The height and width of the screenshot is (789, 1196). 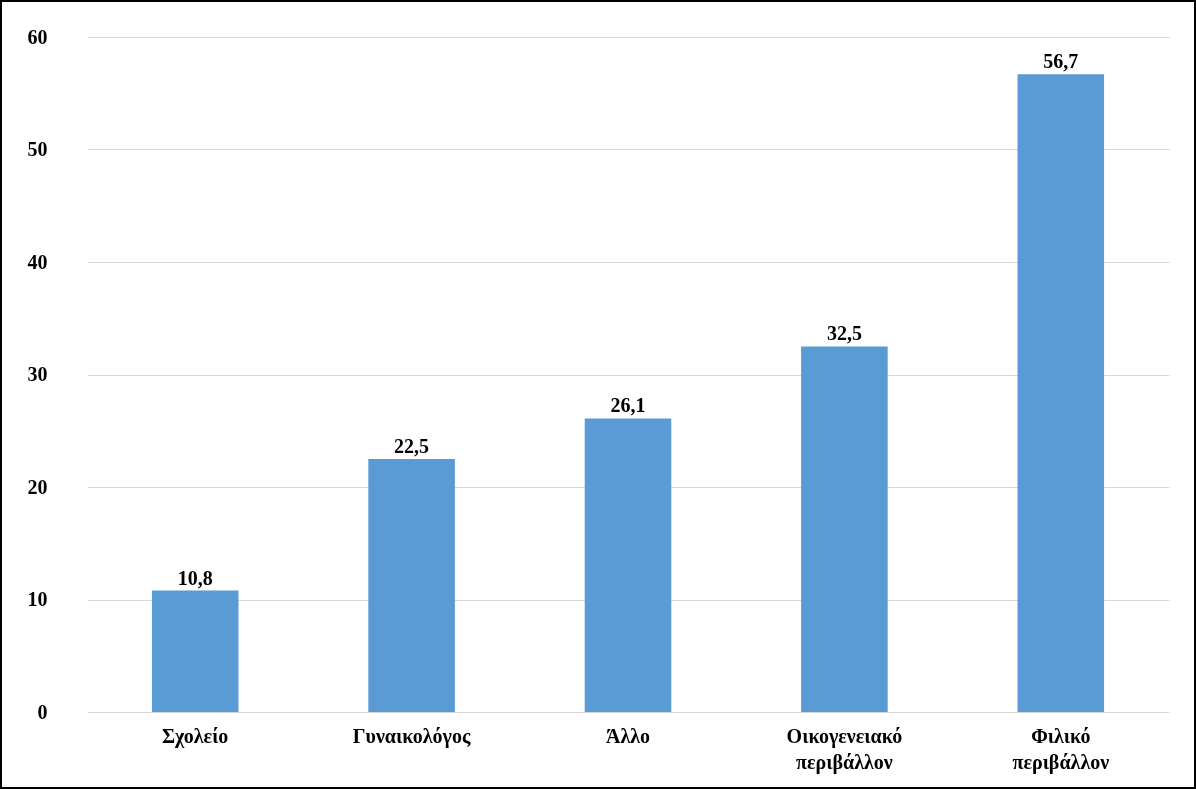 What do you see at coordinates (411, 736) in the screenshot?
I see `x-tick-label: Γυναικολόγος` at bounding box center [411, 736].